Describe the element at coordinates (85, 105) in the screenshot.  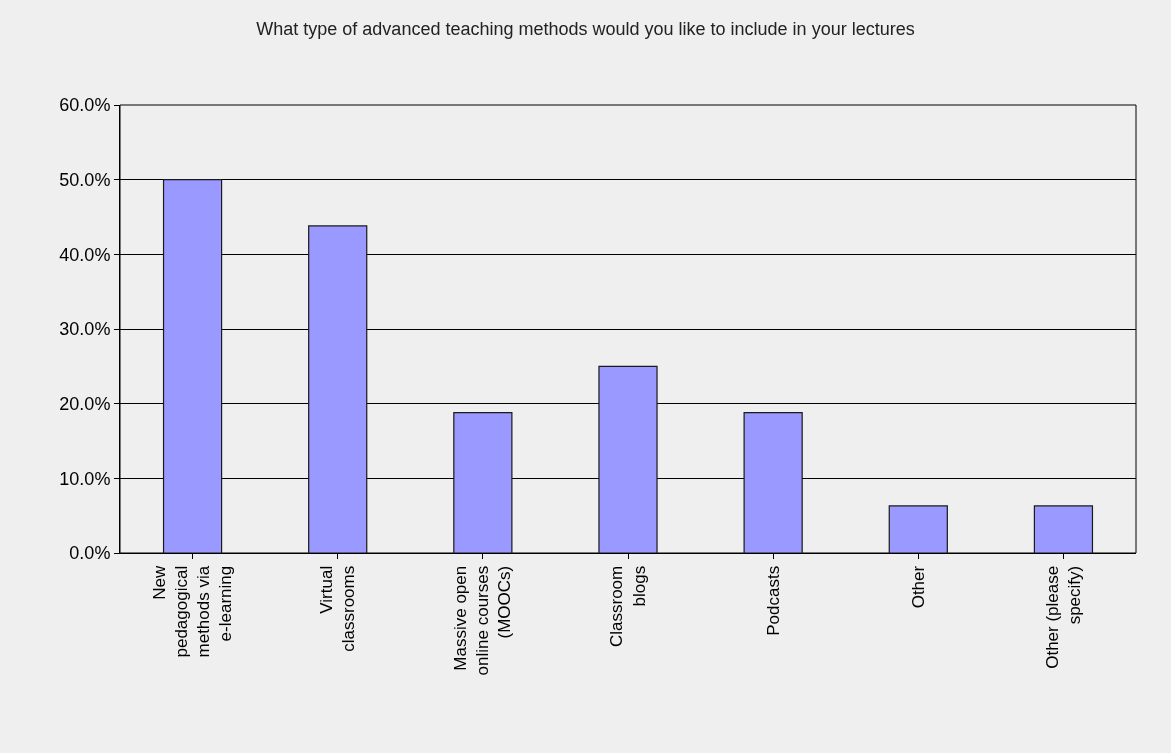
I see `y-tick-label: 60.0%` at that location.